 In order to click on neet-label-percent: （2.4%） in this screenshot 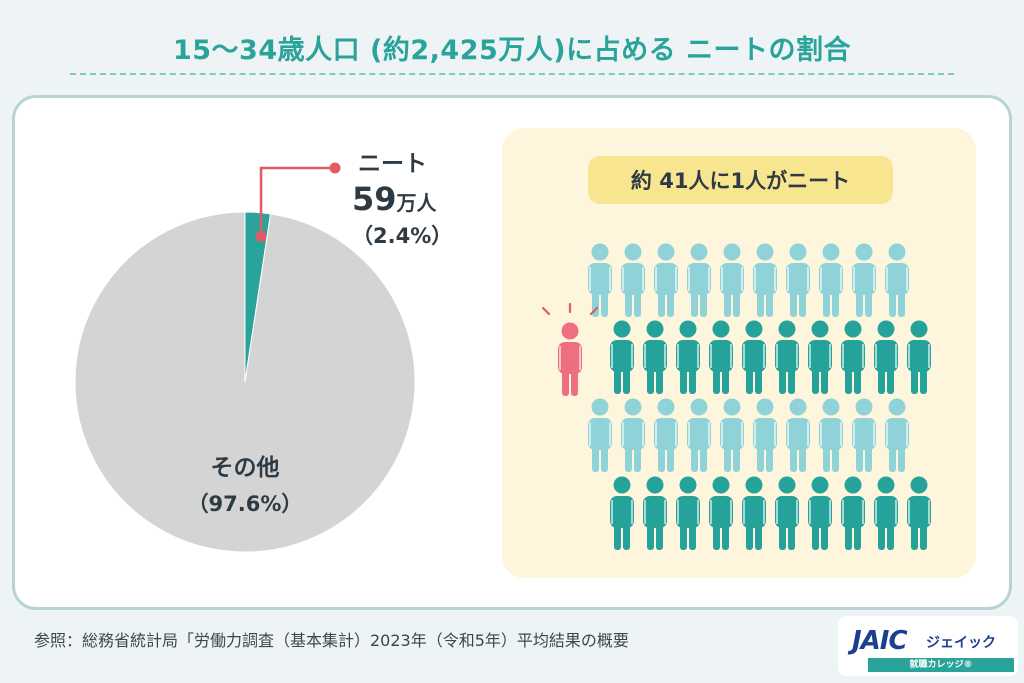, I will do `click(402, 236)`.